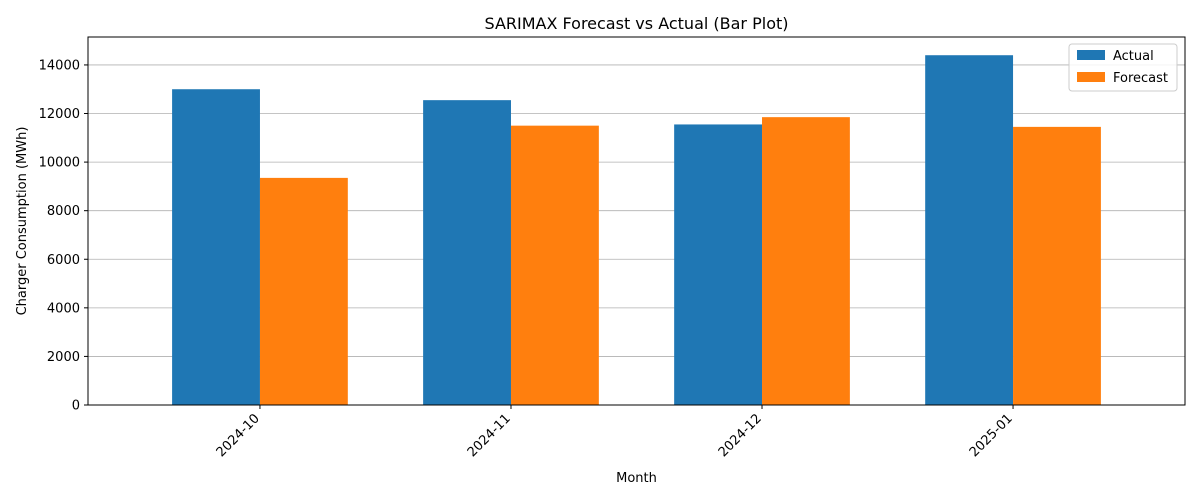 Image resolution: width=1200 pixels, height=500 pixels. Describe the element at coordinates (76, 406) in the screenshot. I see `y-tick-label: 0` at that location.